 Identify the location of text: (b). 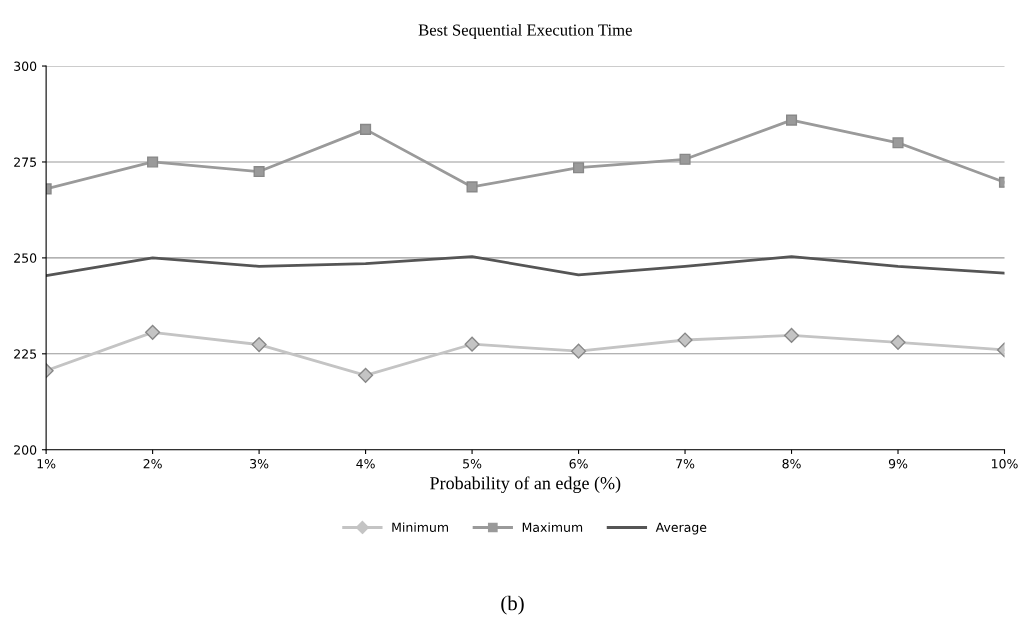
(512, 605).